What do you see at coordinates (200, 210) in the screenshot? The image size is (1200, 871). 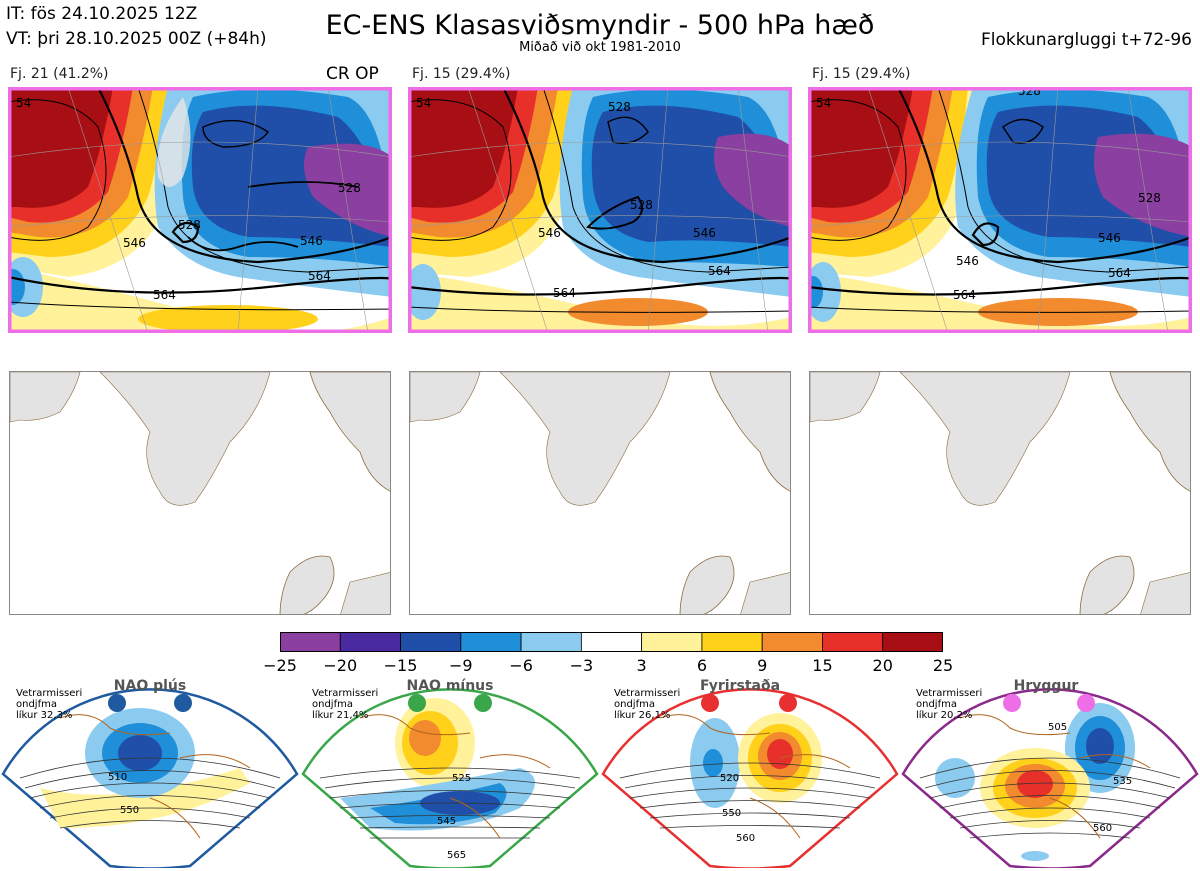 I see `cluster-1-map: 54 546 528 528 546 564 564` at bounding box center [200, 210].